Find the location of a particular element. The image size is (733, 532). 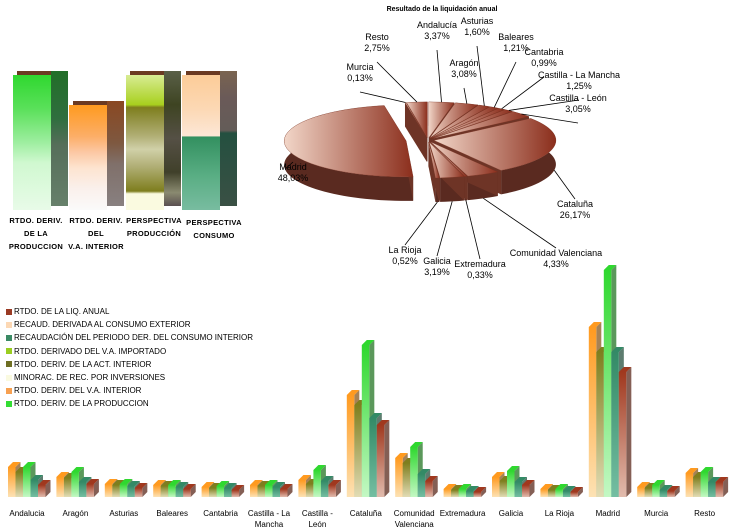

stacked-bar-perspectiva-consumo is located at coordinates (209, 140).